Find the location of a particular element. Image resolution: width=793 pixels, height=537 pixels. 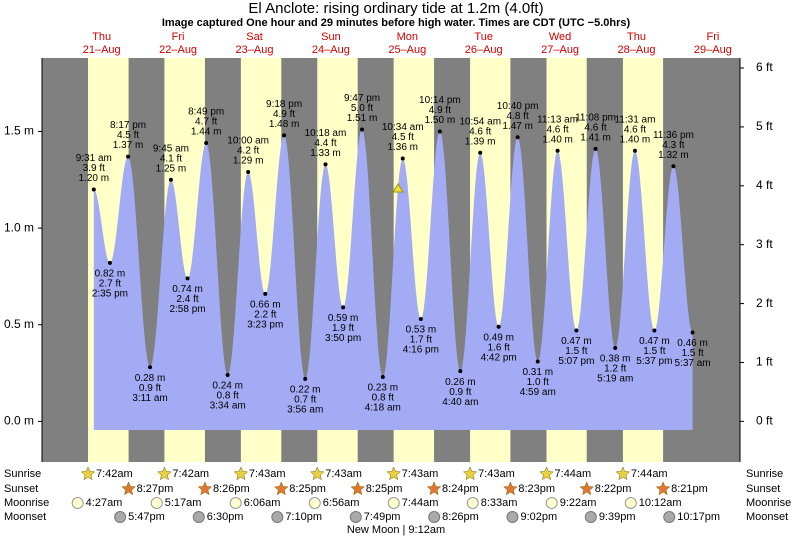

sunset-icon is located at coordinates (128, 488).